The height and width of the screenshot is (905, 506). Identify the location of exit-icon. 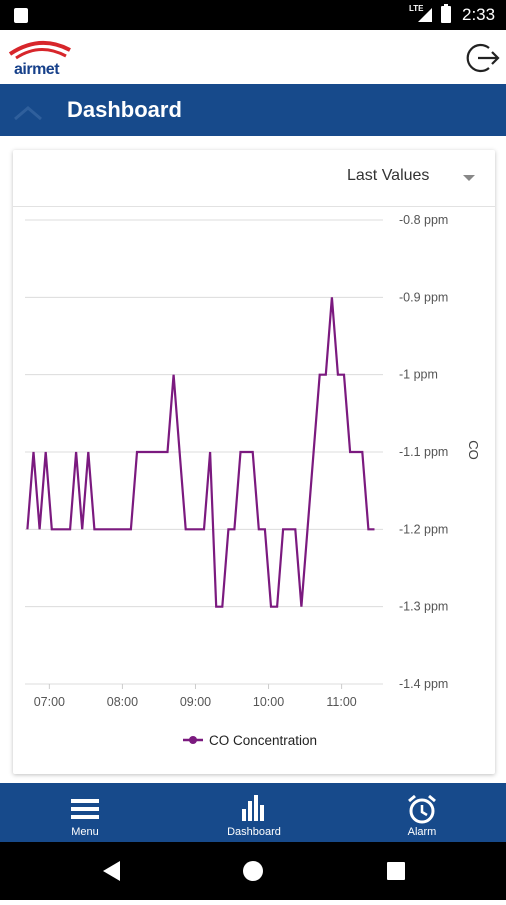
(483, 58).